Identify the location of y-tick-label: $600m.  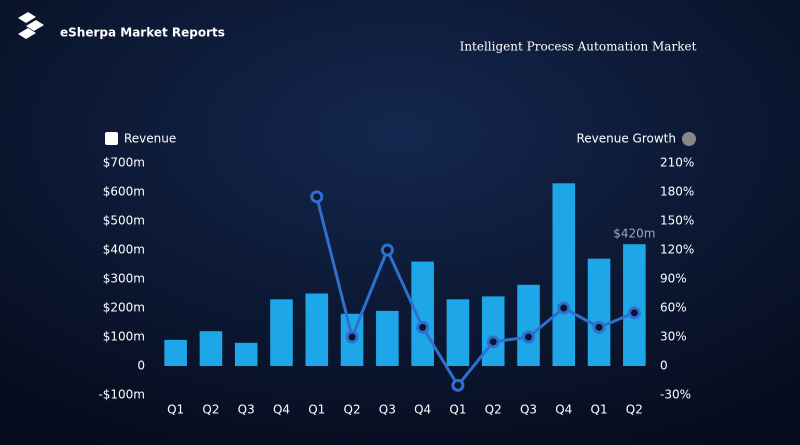
(124, 192).